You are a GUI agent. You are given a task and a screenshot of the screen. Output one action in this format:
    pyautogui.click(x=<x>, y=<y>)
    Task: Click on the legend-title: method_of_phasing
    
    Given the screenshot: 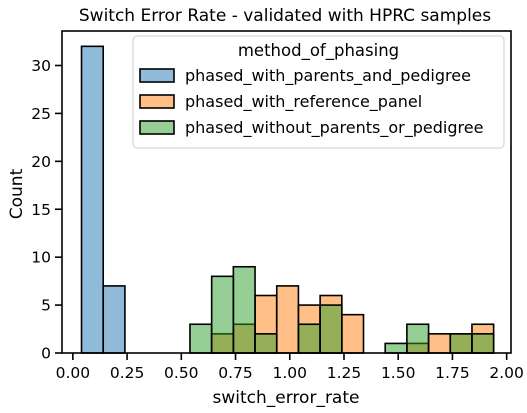 What is the action you would take?
    pyautogui.click(x=318, y=51)
    